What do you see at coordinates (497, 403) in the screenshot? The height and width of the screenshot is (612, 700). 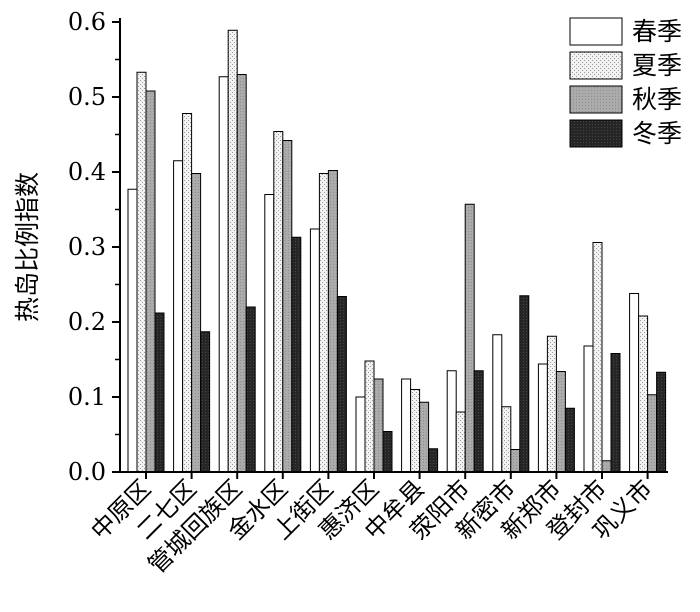 I see `bar-新密市-春季` at bounding box center [497, 403].